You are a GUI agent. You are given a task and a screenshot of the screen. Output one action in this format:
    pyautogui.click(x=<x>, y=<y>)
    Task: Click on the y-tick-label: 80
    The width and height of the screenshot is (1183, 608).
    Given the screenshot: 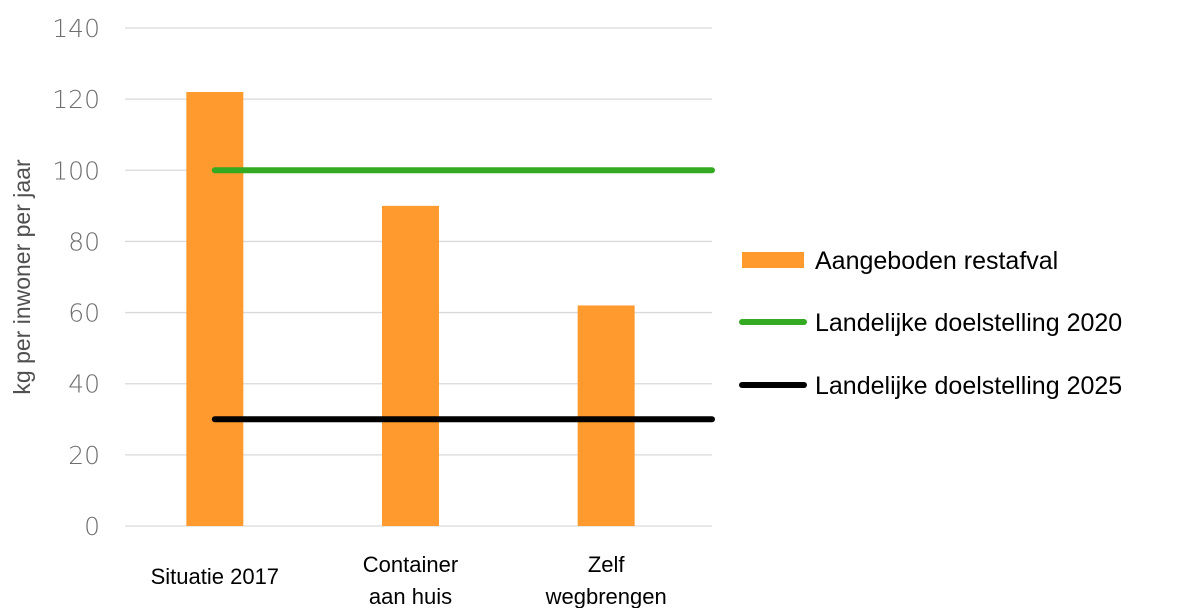 What is the action you would take?
    pyautogui.click(x=84, y=241)
    